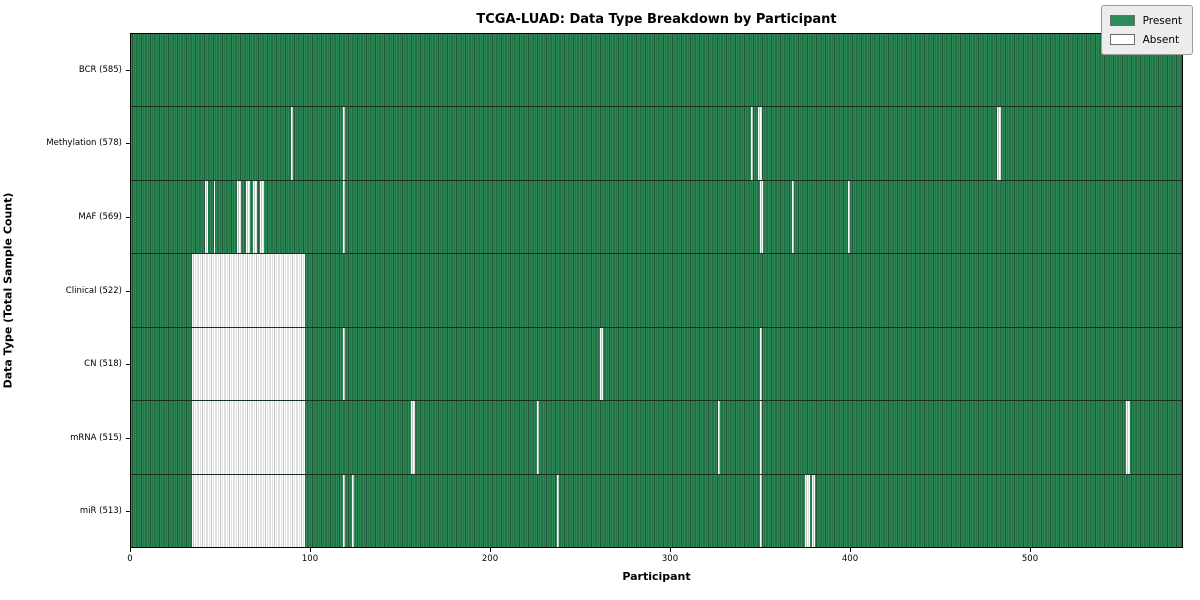  I want to click on legend-entry-absent: Absent, so click(1145, 39).